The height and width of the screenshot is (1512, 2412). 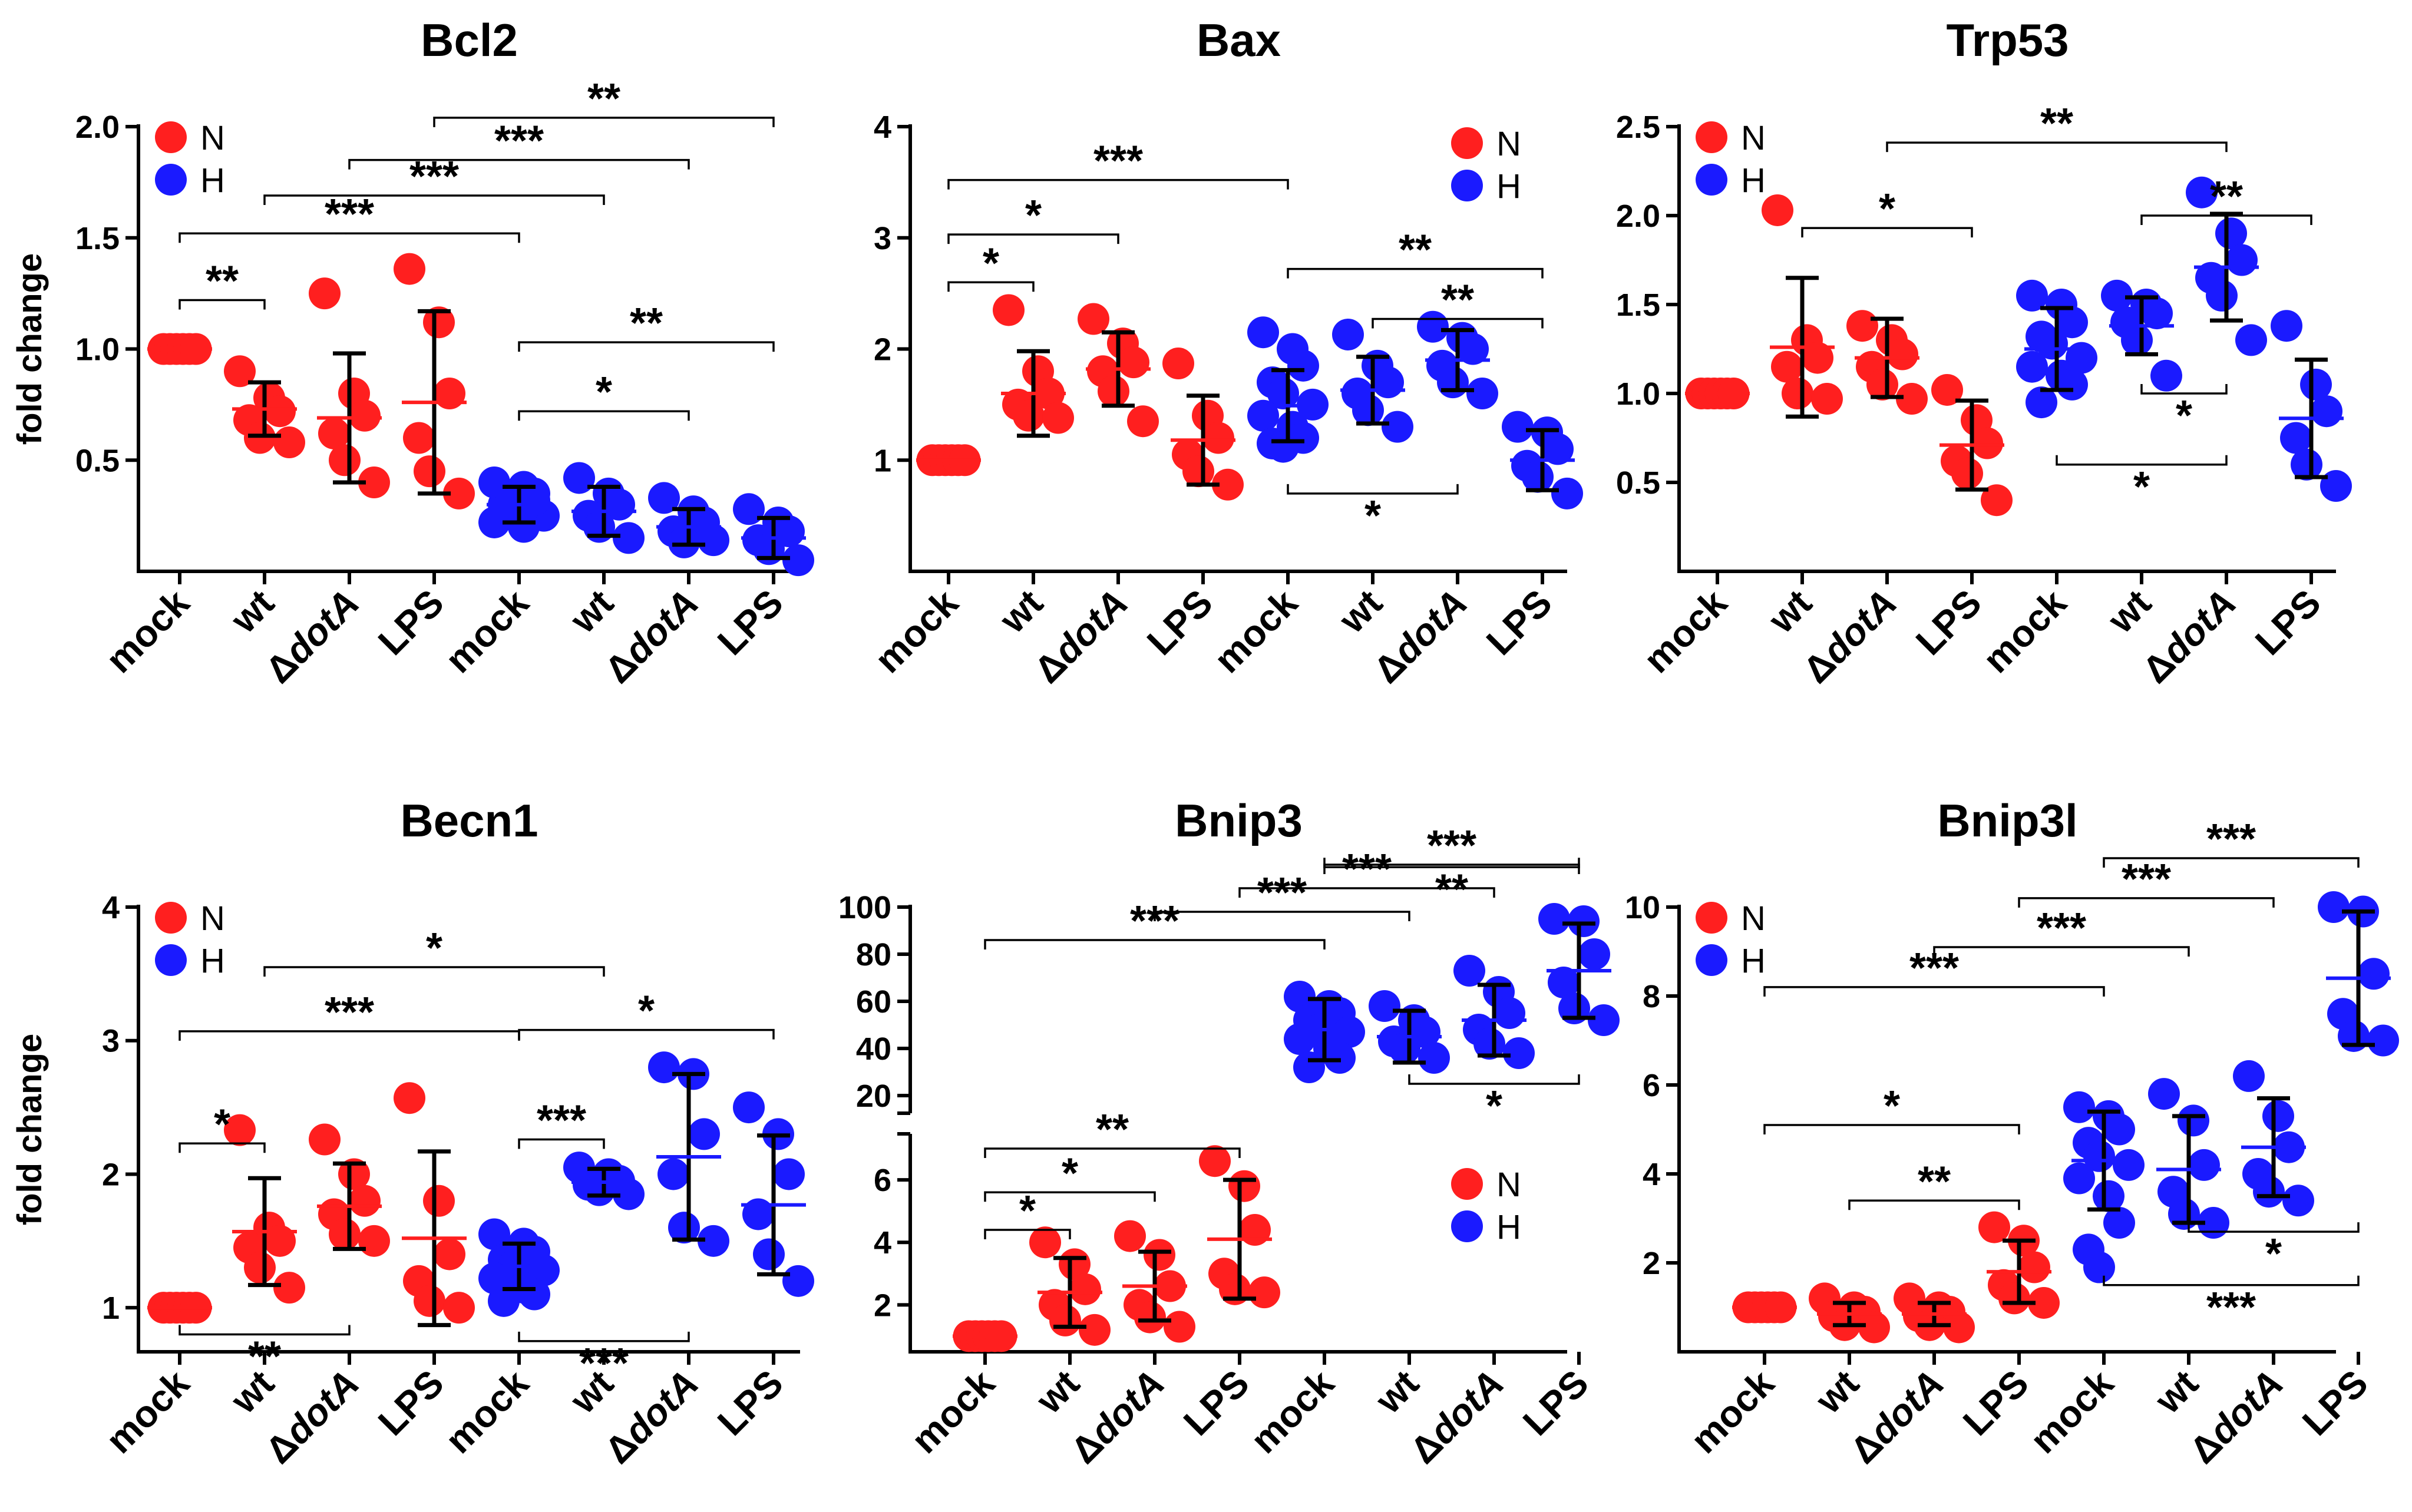 What do you see at coordinates (111, 1041) in the screenshot?
I see `y-tick-label: 3` at bounding box center [111, 1041].